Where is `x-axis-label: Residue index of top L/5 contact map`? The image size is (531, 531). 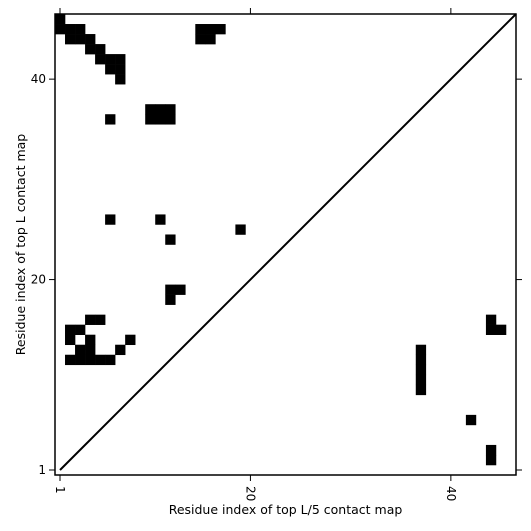
x-axis-label: Residue index of top L/5 contact map is located at coordinates (286, 509).